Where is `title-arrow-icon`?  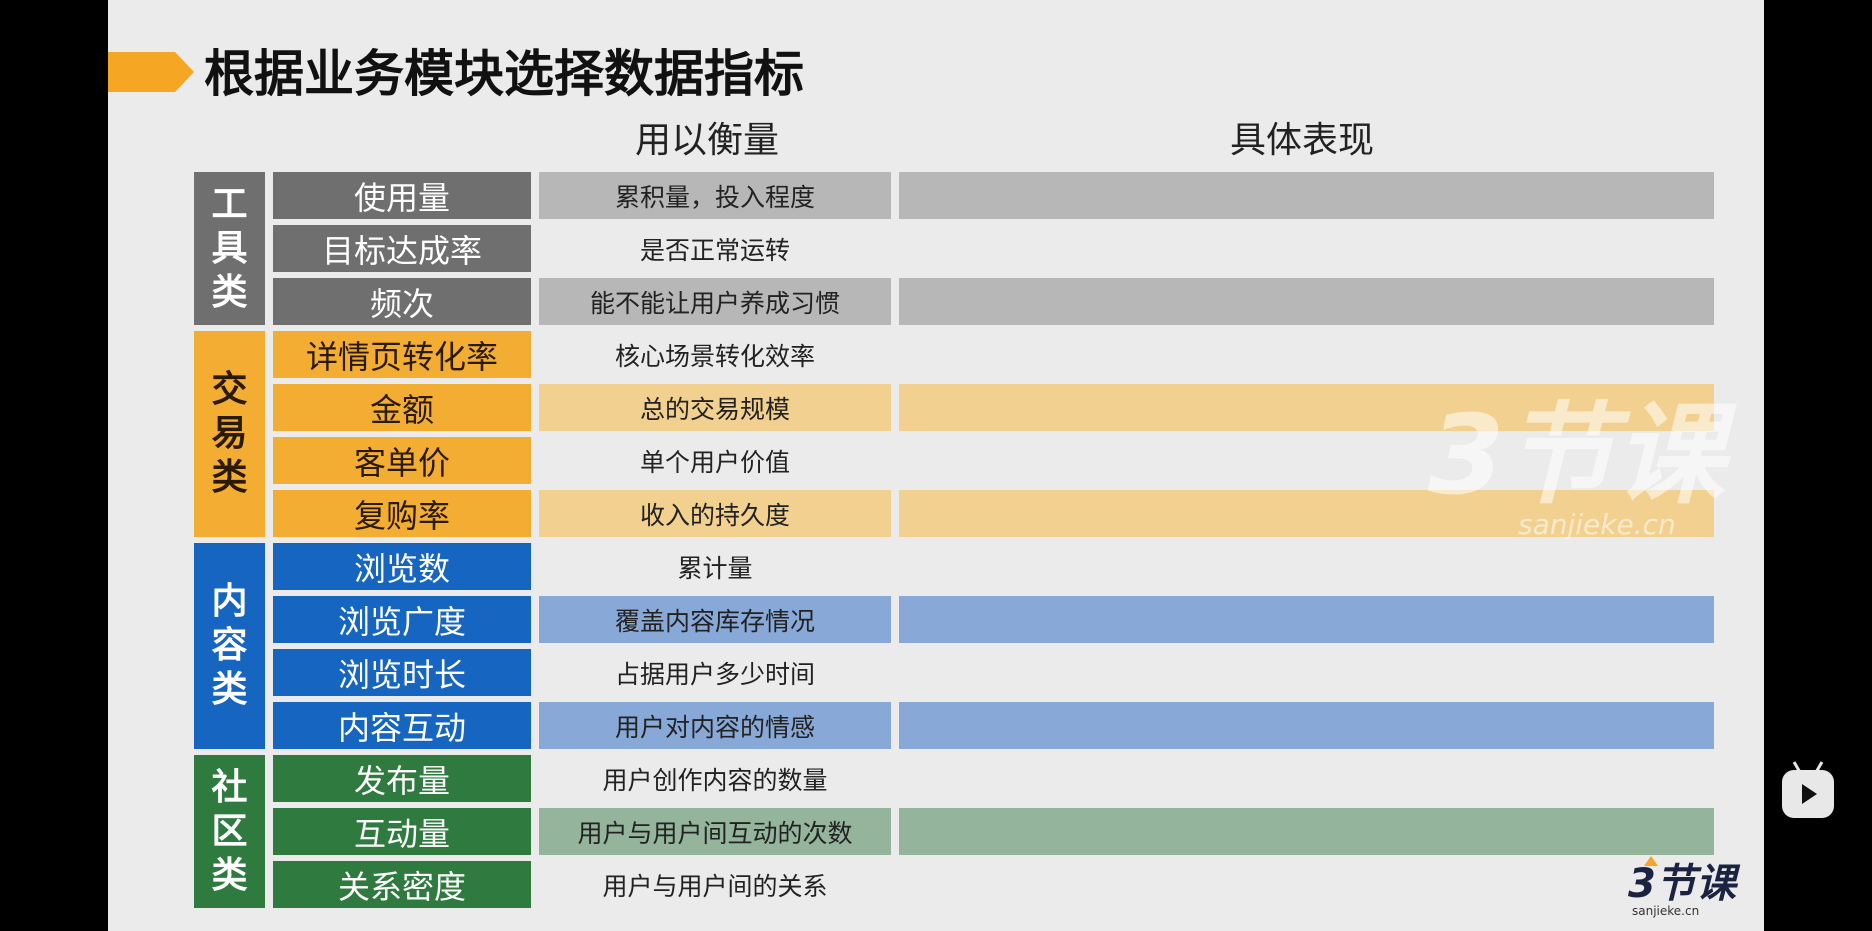
title-arrow-icon is located at coordinates (151, 72).